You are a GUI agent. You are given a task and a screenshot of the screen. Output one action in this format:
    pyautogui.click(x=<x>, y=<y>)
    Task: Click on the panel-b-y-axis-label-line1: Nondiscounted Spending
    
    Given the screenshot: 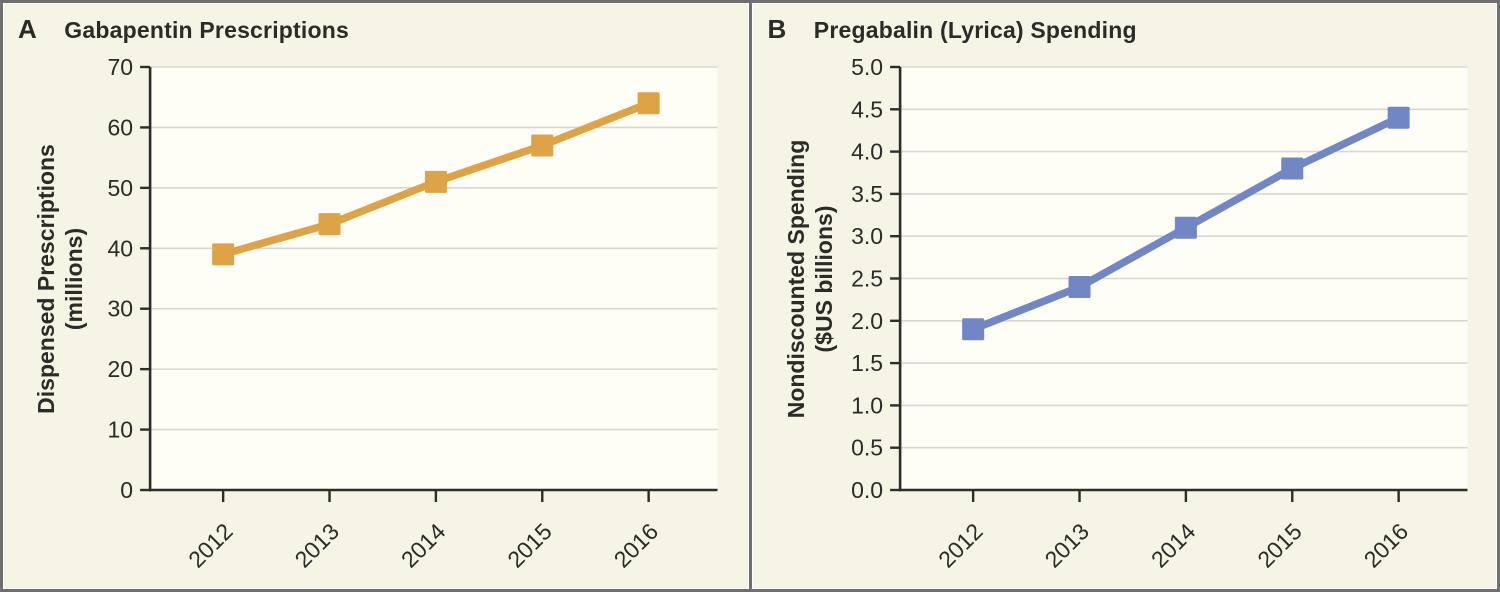 What is the action you would take?
    pyautogui.click(x=795, y=279)
    